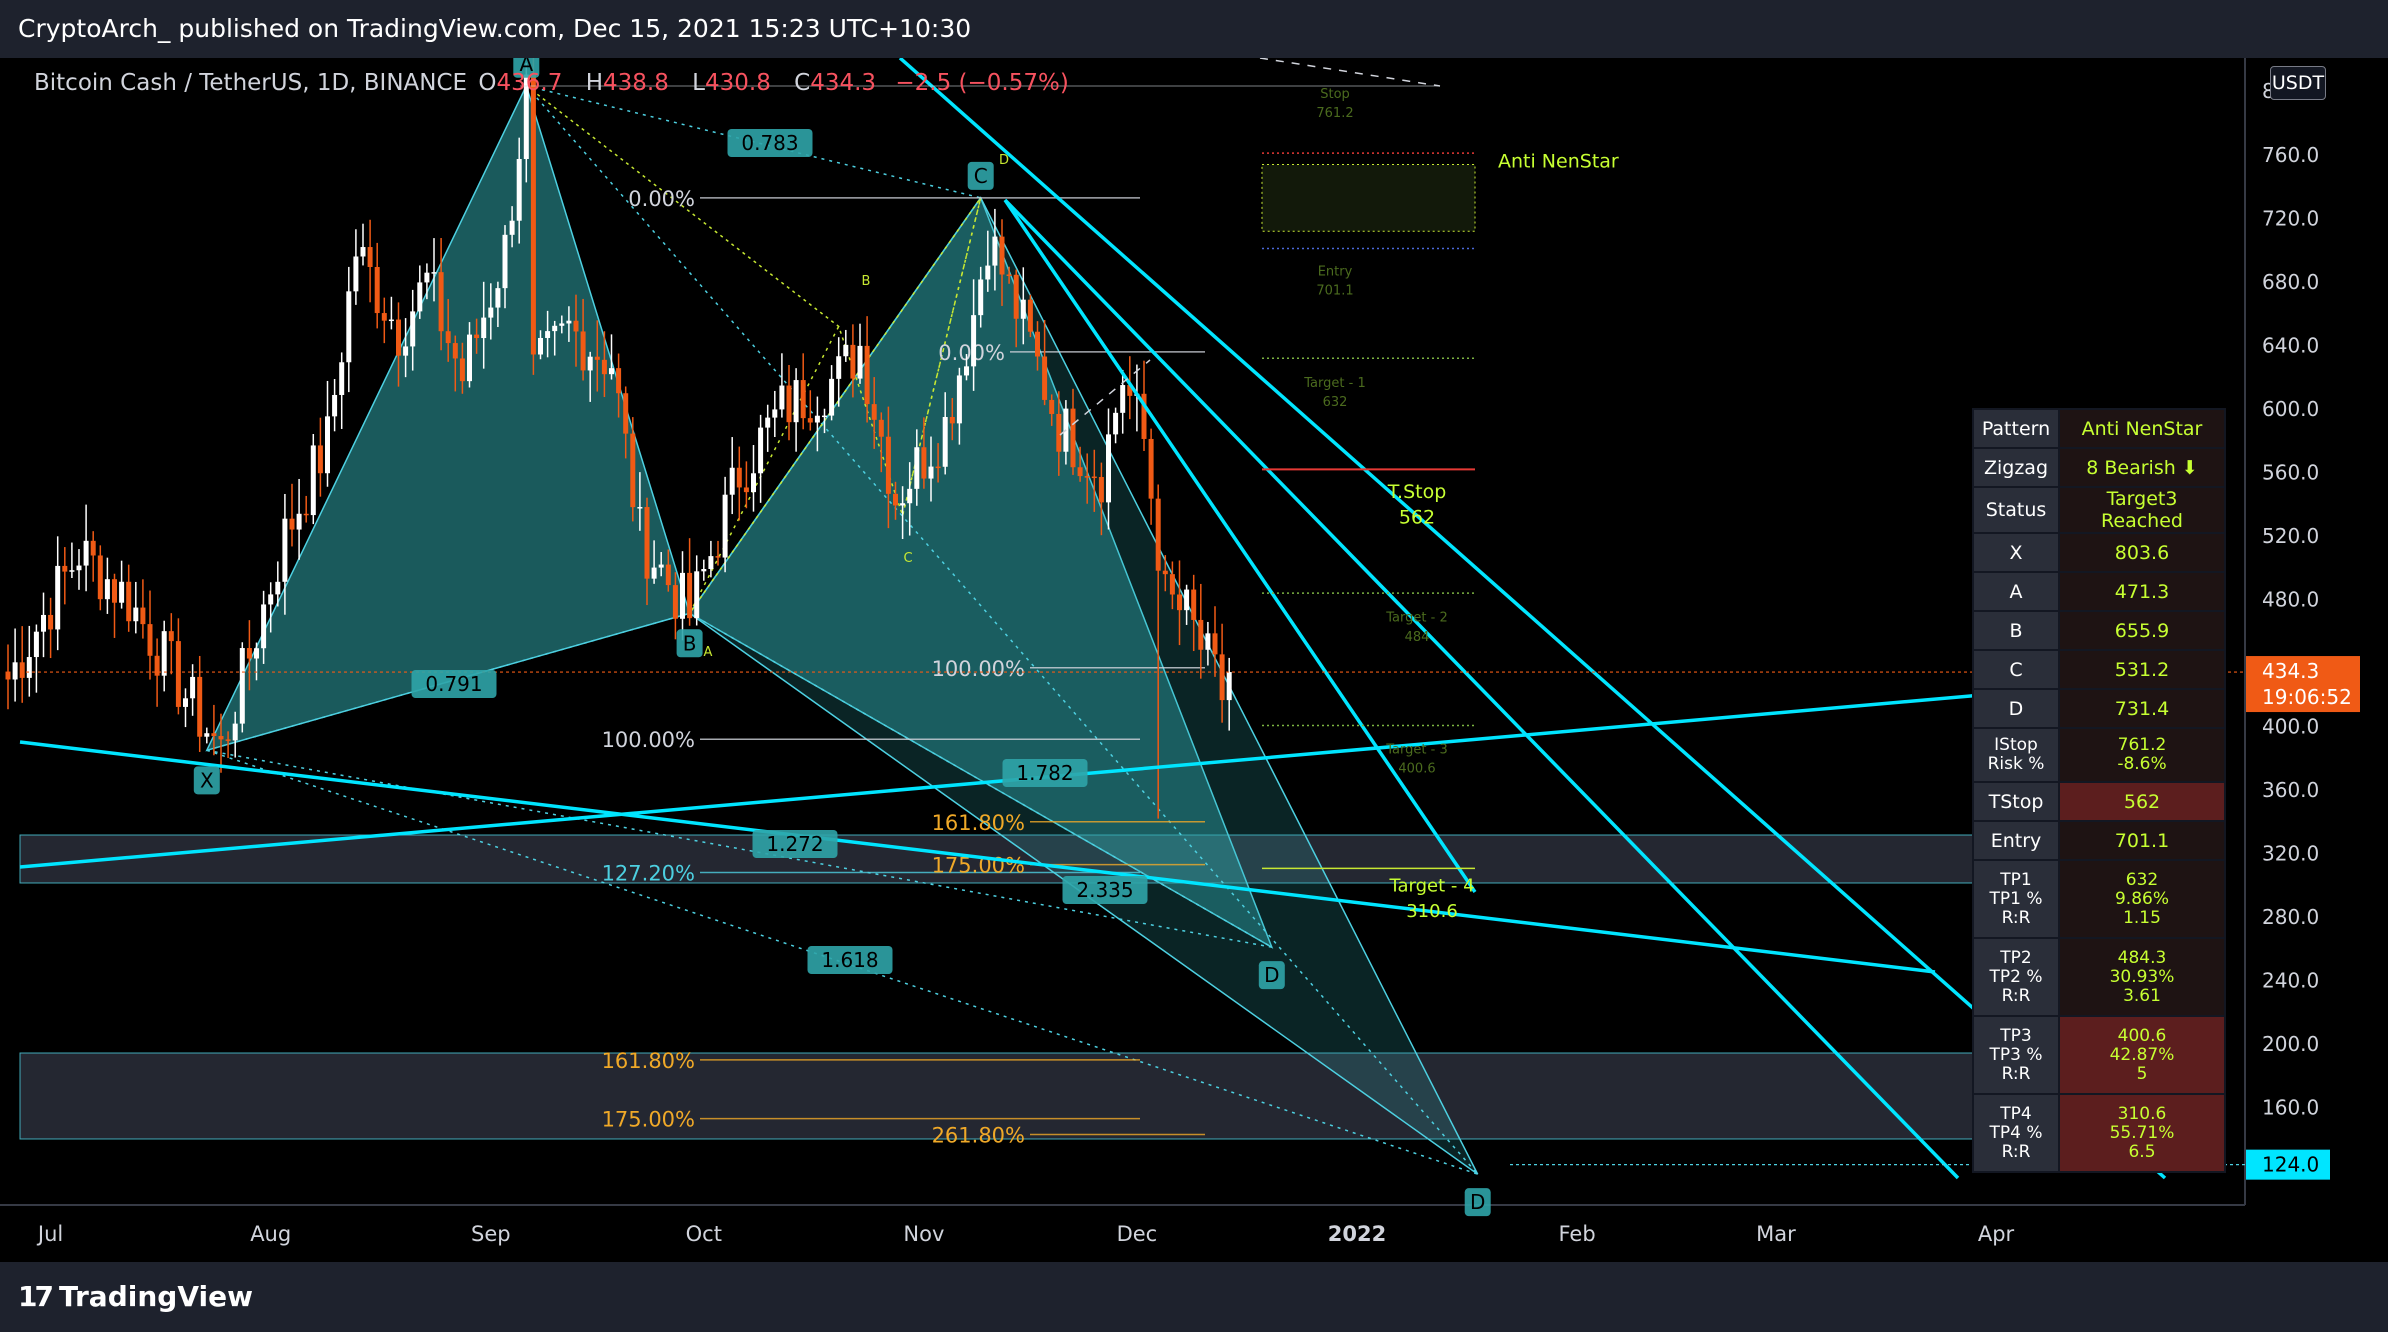 The image size is (2388, 1332). I want to click on point-label-d1-text: D, so click(1271, 975).